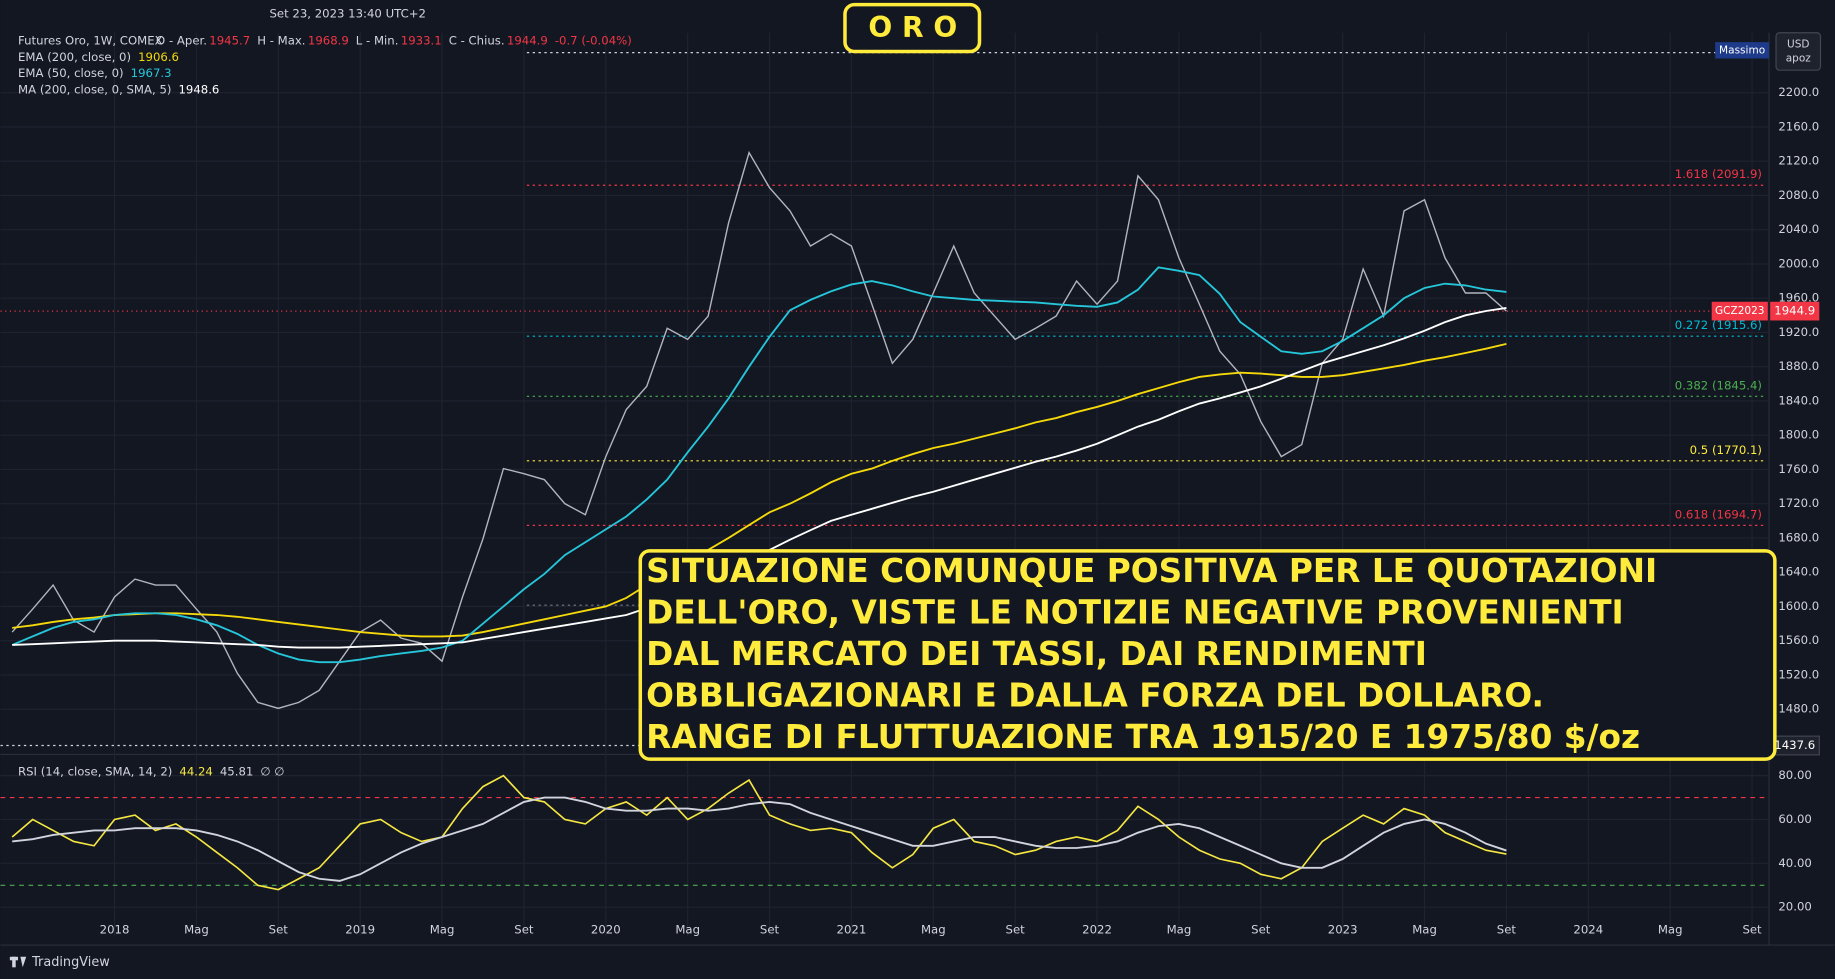 The image size is (1835, 979). I want to click on y-tick-label: 1640.0, so click(1798, 572).